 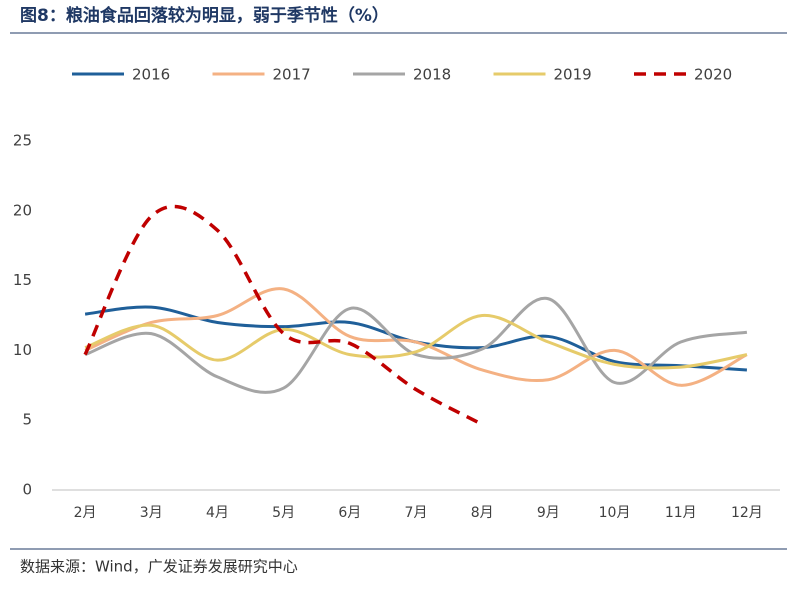 I want to click on x-tick-label: 10月, so click(x=615, y=513).